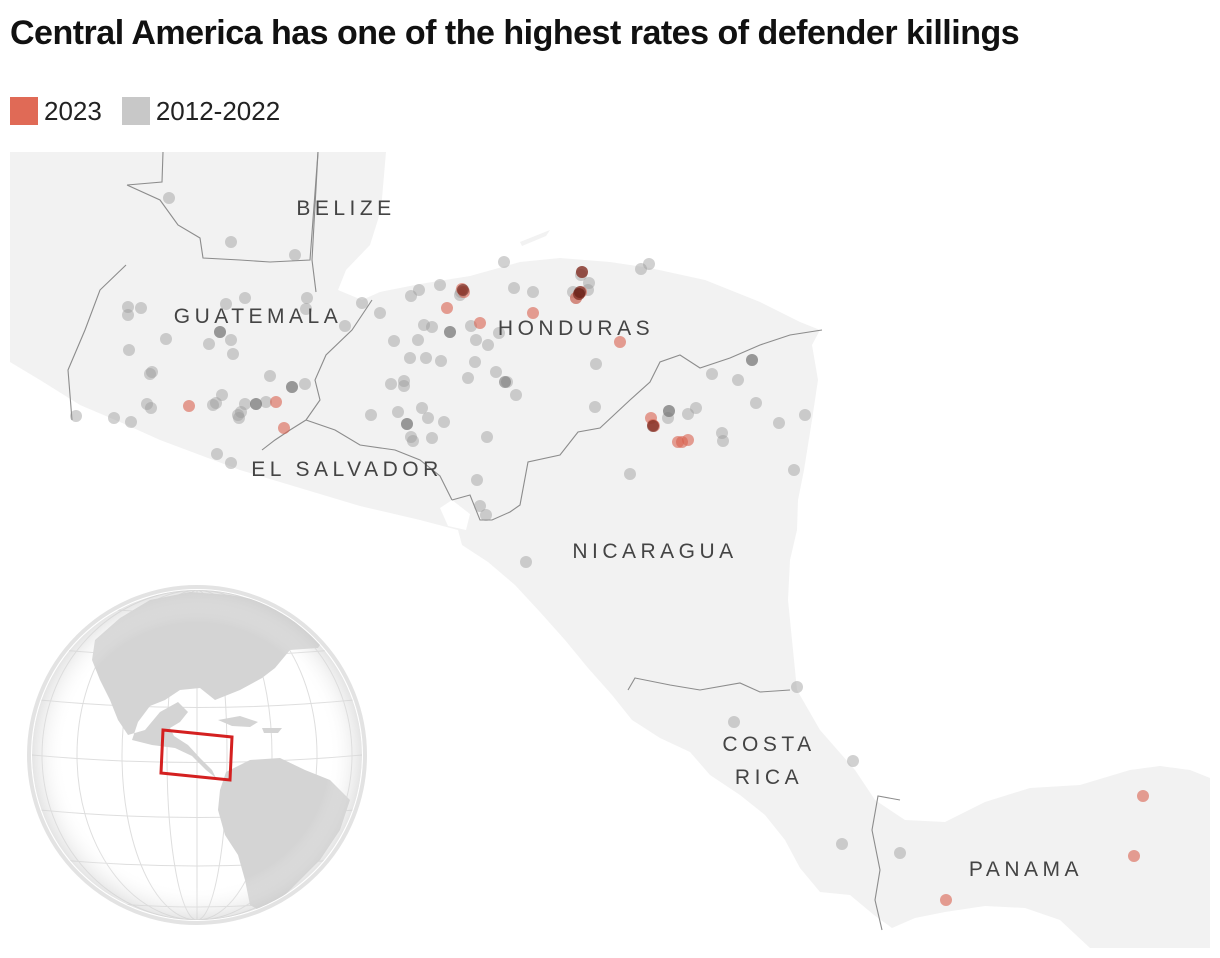  What do you see at coordinates (339, 360) in the screenshot?
I see `border-guatemala-honduras` at bounding box center [339, 360].